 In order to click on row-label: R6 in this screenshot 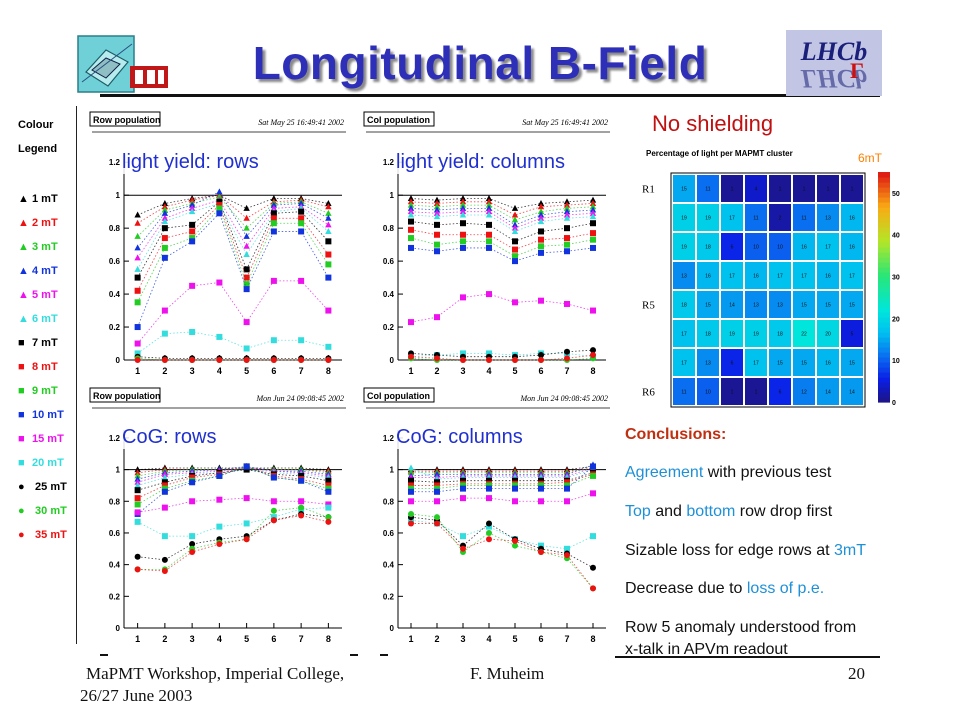, I will do `click(648, 393)`.